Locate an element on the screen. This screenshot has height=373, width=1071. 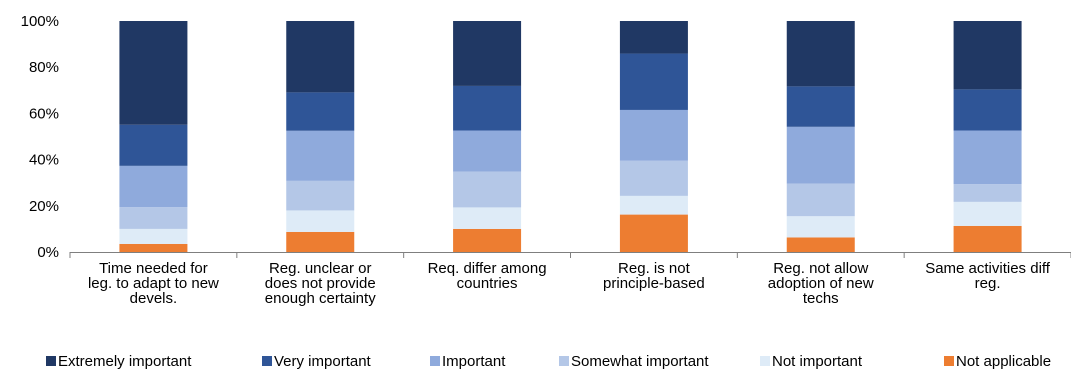
legend-label: Not important is located at coordinates (817, 361).